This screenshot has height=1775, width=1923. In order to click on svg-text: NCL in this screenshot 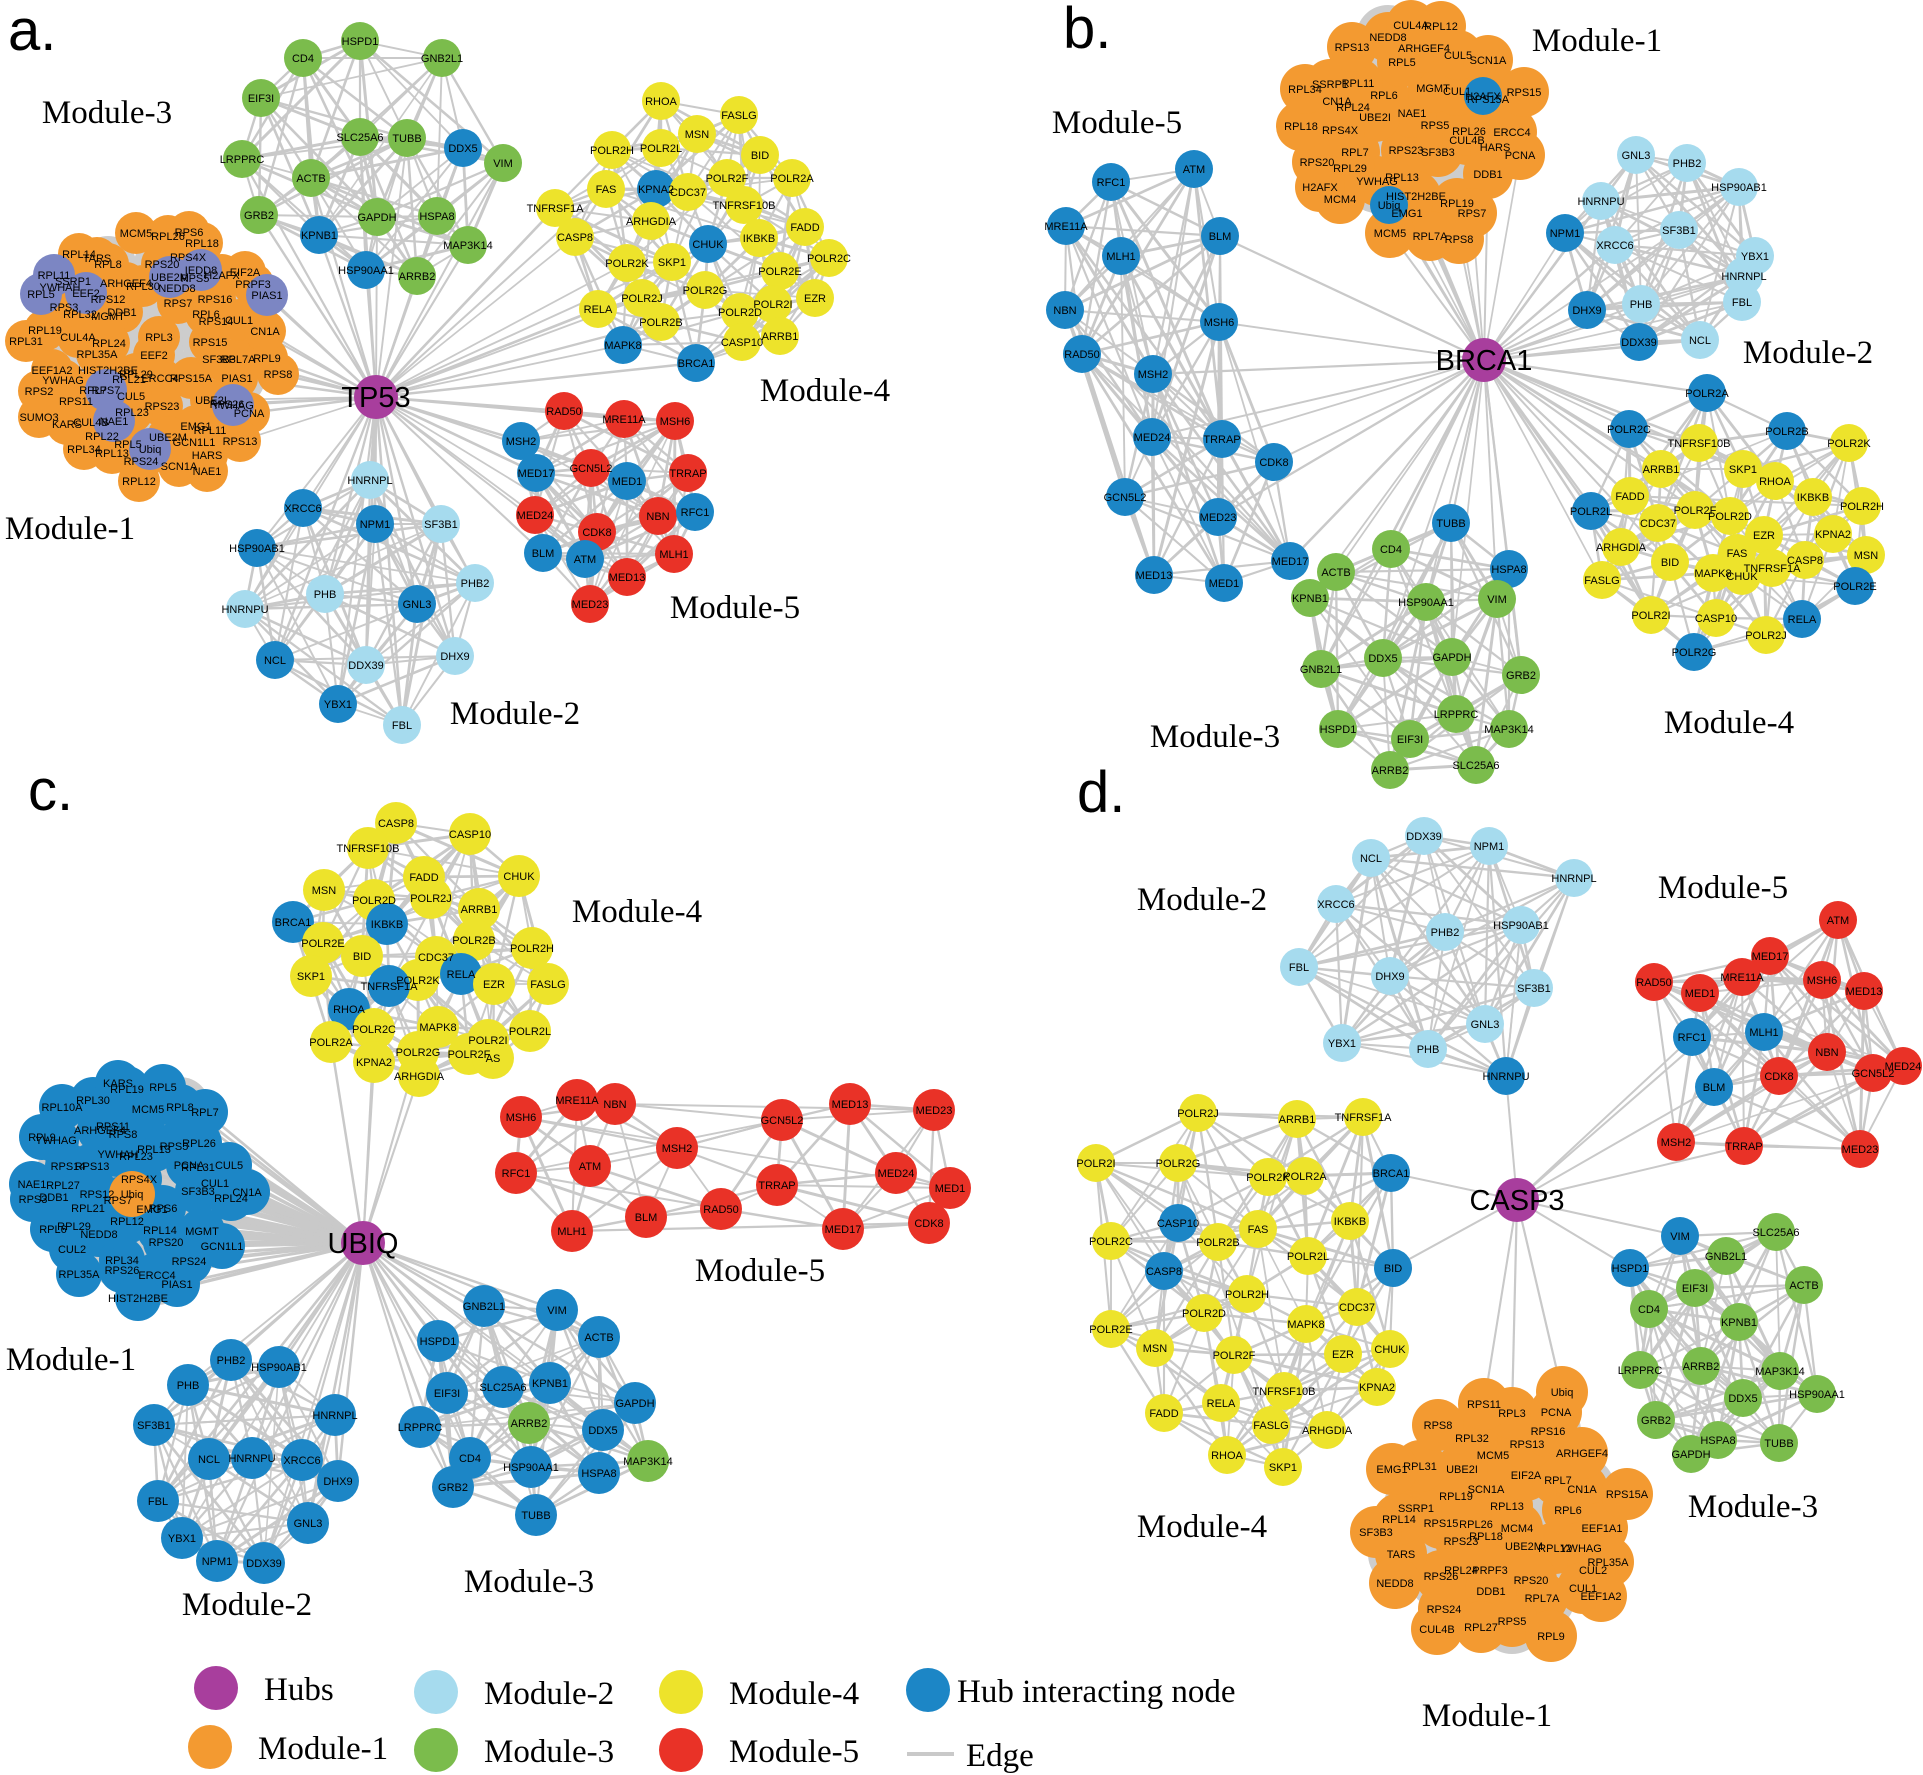, I will do `click(275, 661)`.